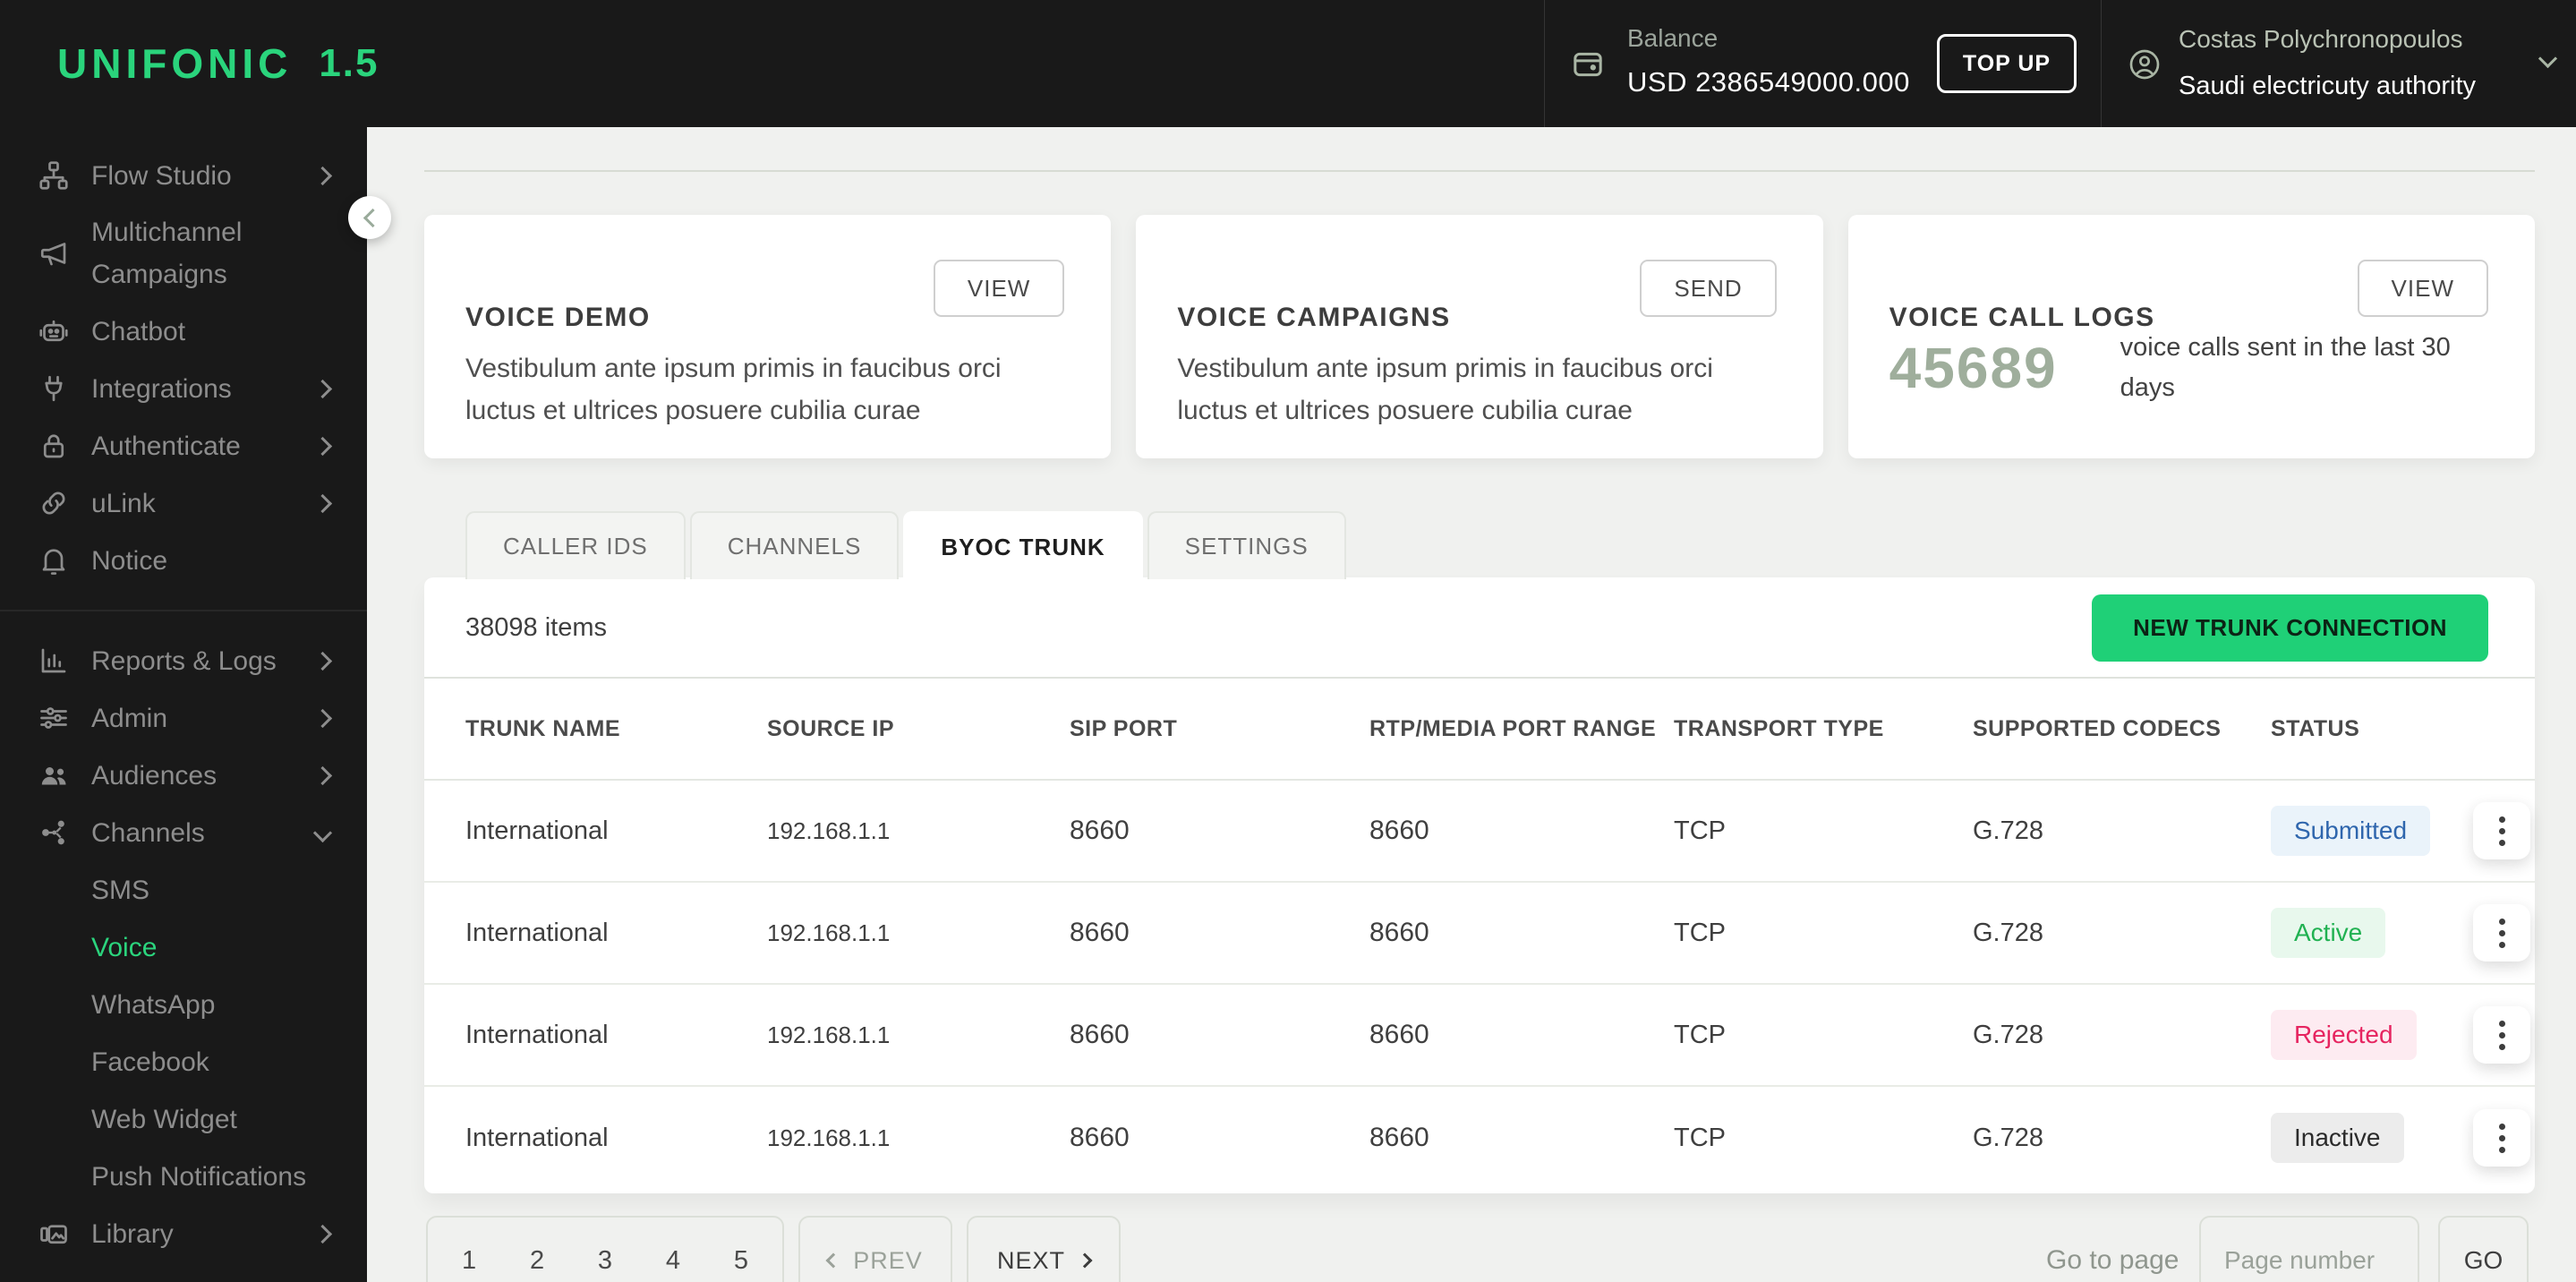  I want to click on bell-icon, so click(54, 560).